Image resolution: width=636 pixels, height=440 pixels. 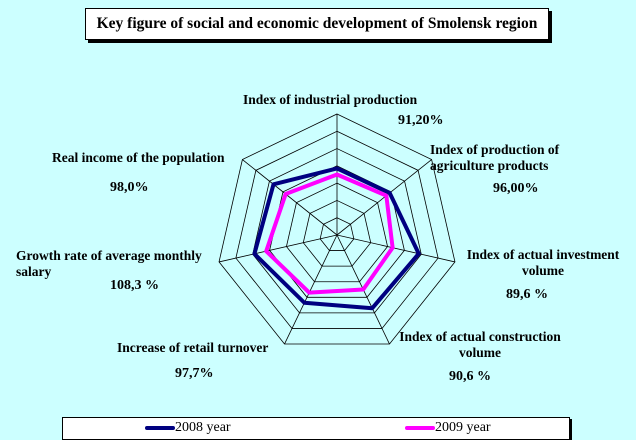 I want to click on value-real-income: 98,0%, so click(x=129, y=187).